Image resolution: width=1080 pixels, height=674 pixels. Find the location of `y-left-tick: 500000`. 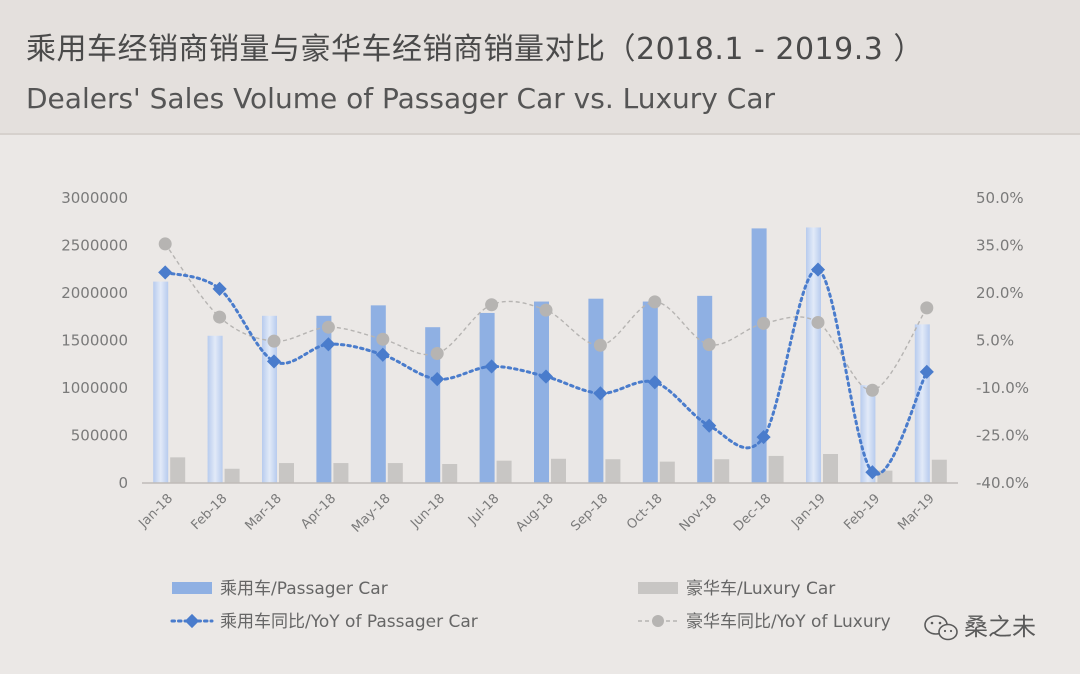

y-left-tick: 500000 is located at coordinates (99, 436).